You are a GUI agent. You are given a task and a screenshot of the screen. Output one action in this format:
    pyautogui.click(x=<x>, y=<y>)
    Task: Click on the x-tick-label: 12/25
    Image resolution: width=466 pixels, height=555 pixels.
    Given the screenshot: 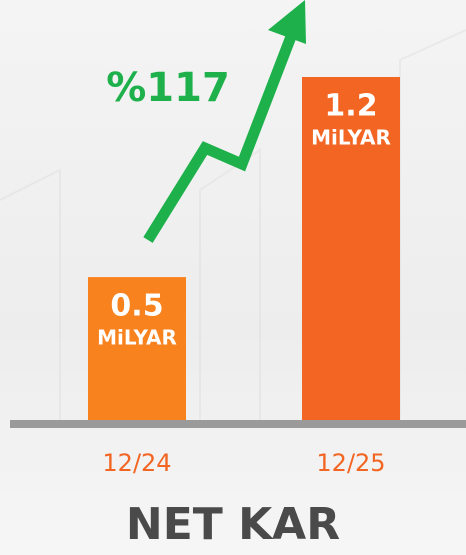 What is the action you would take?
    pyautogui.click(x=350, y=463)
    